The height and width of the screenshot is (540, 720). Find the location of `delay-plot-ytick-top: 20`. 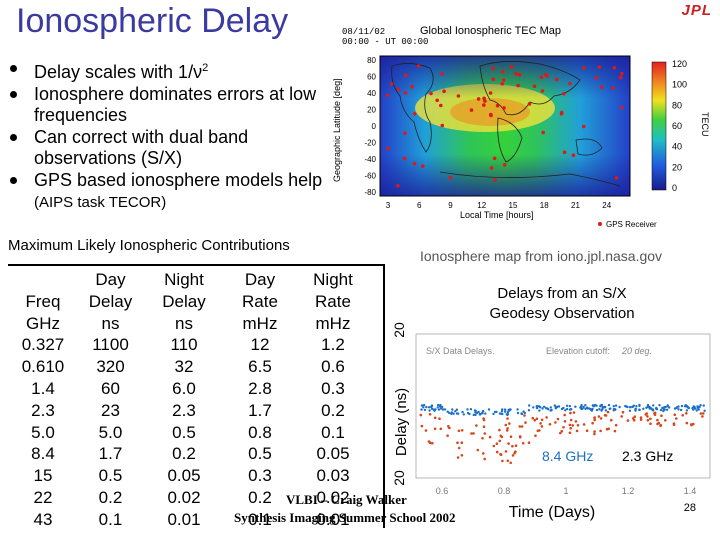

delay-plot-ytick-top: 20 is located at coordinates (399, 330).